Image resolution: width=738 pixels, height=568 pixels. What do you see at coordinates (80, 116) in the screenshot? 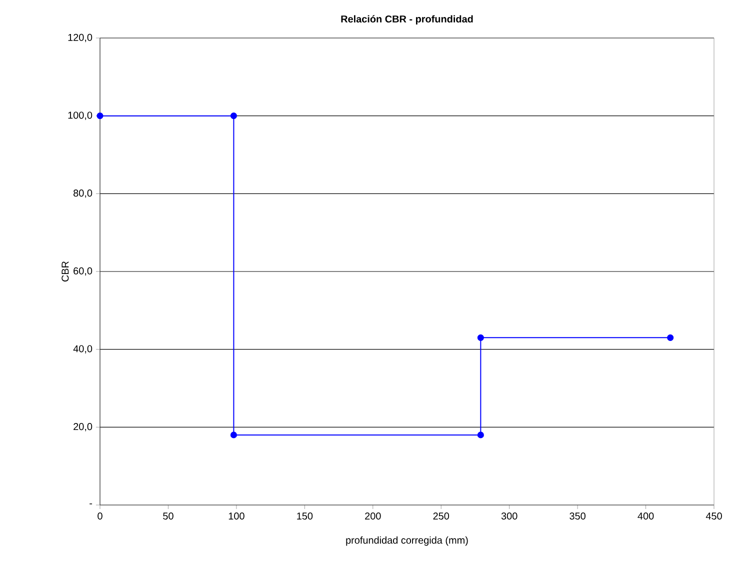
I see `y-tick-label: 100,0` at bounding box center [80, 116].